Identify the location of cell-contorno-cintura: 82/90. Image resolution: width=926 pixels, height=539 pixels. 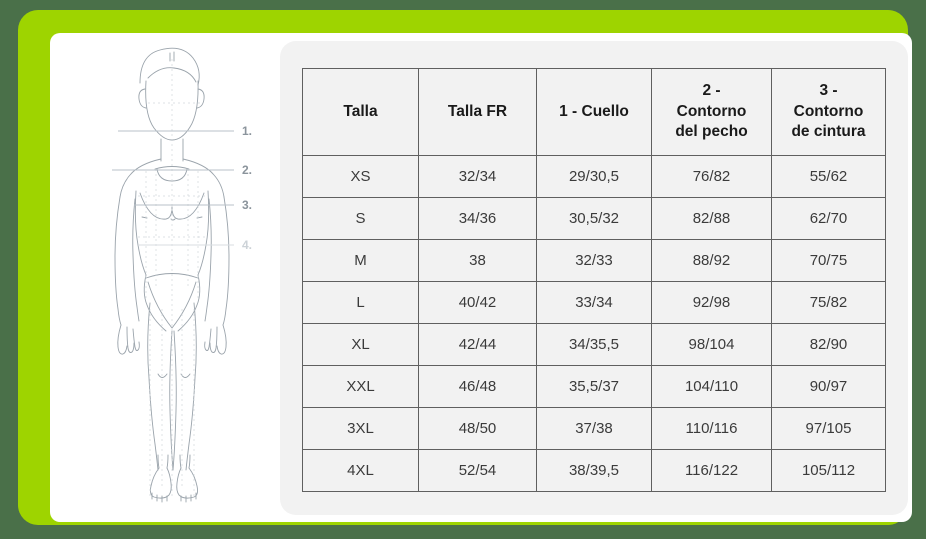
(828, 344).